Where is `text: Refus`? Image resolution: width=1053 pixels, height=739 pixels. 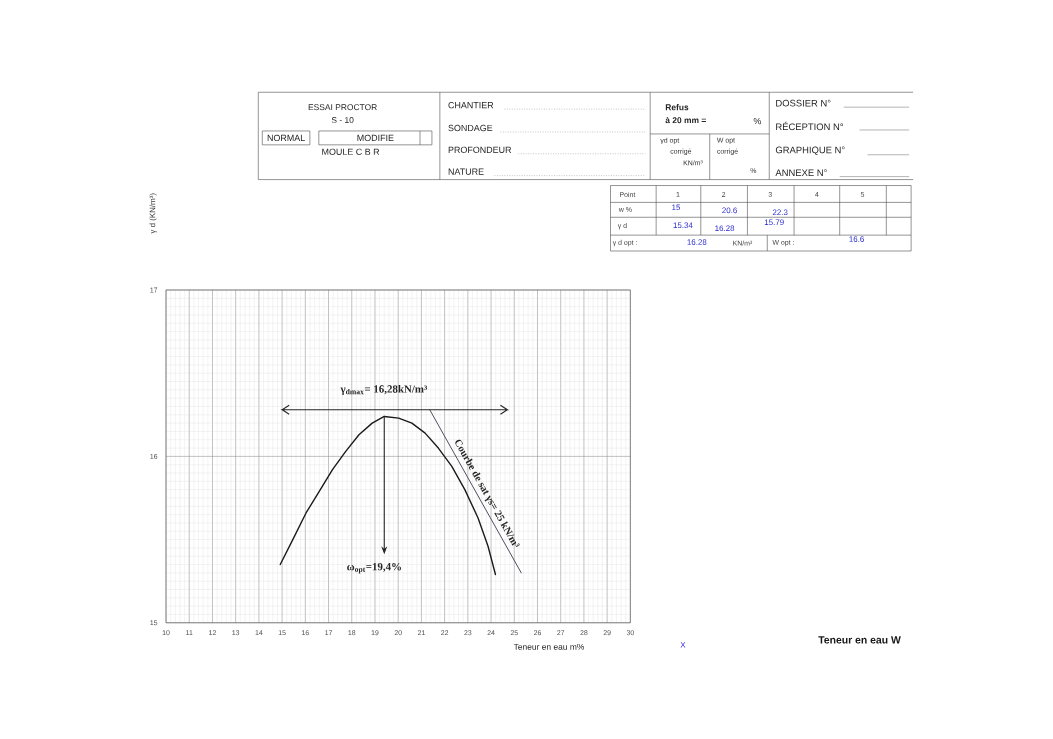
text: Refus is located at coordinates (677, 107).